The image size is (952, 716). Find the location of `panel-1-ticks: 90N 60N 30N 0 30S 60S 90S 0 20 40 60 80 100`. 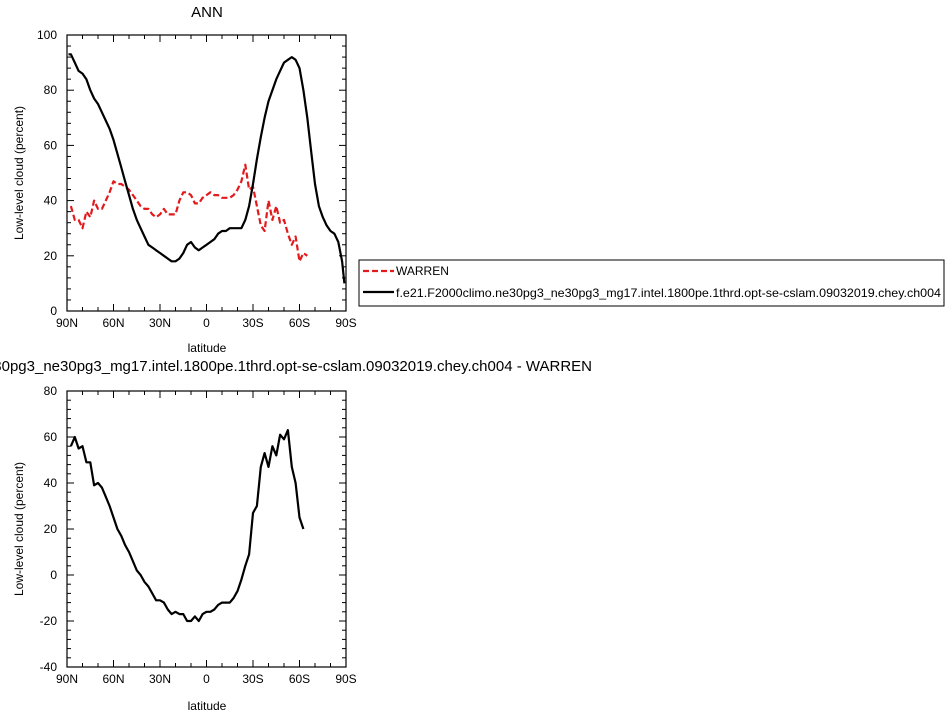

panel-1-ticks: 90N 60N 30N 0 30S 60S 90S 0 20 40 60 80 100 is located at coordinates (197, 179).